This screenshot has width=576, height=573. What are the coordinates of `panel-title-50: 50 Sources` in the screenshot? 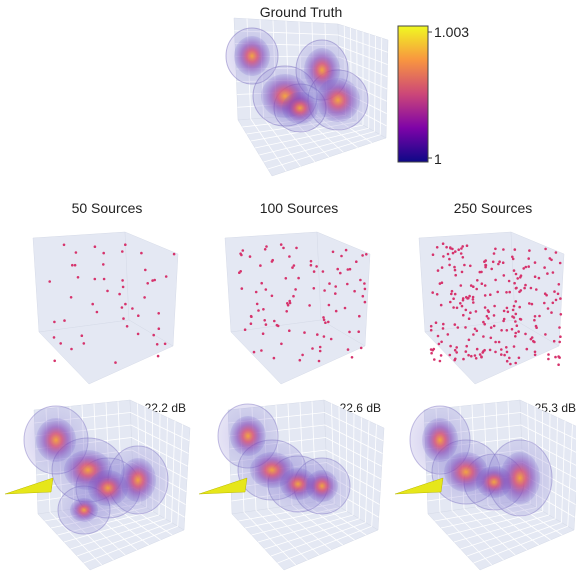 It's located at (107, 208).